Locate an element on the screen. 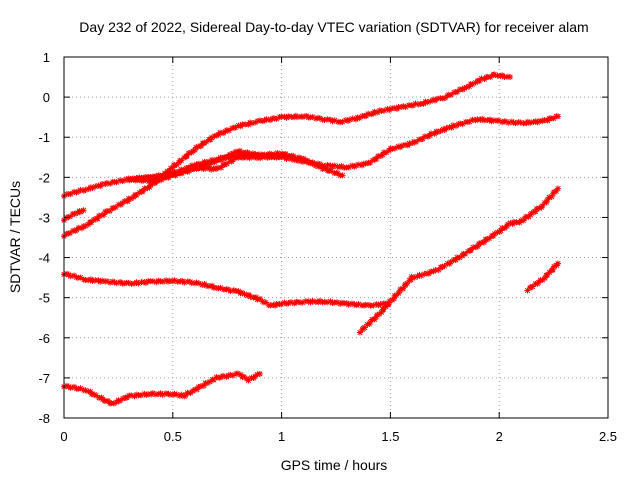 This screenshot has height=480, width=640. x-tick-label: 1 is located at coordinates (281, 436).